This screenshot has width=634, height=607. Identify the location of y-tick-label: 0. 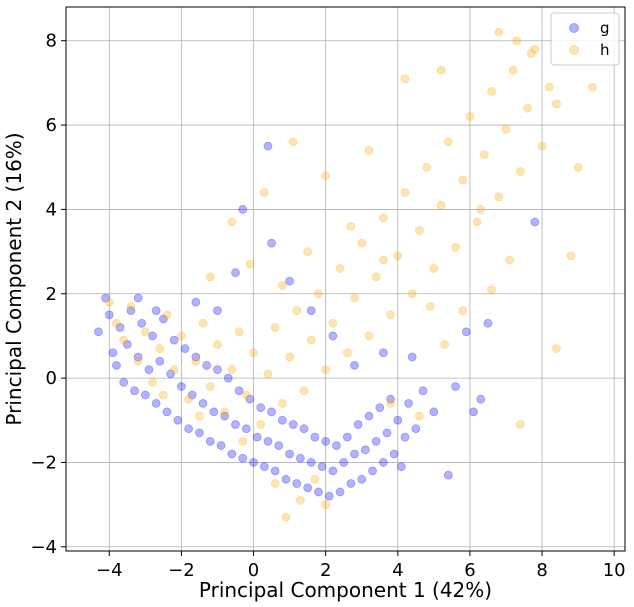
(51, 378).